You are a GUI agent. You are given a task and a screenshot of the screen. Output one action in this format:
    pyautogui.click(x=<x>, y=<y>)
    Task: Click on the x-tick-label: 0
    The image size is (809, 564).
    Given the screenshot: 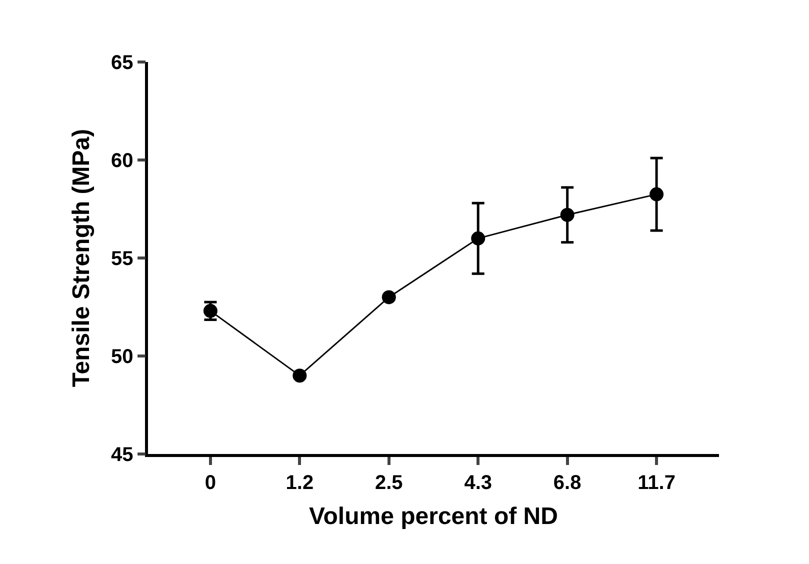 What is the action you would take?
    pyautogui.click(x=210, y=483)
    